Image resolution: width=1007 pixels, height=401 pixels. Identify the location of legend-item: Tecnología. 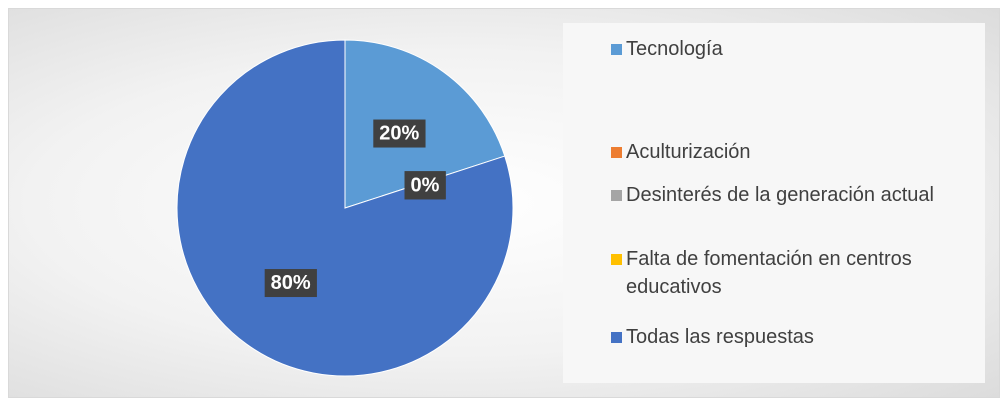
(791, 49).